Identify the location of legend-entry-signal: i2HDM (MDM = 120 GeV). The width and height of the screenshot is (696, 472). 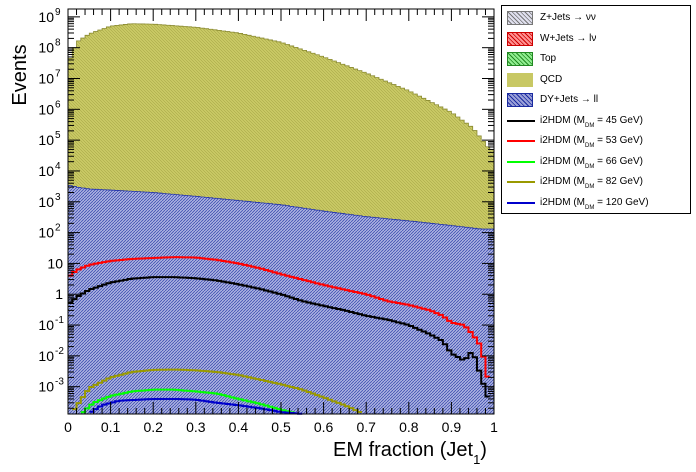
(596, 203).